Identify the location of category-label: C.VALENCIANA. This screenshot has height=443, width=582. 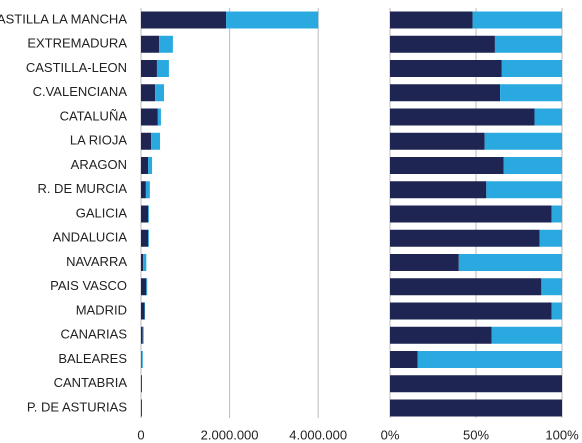
(80, 91).